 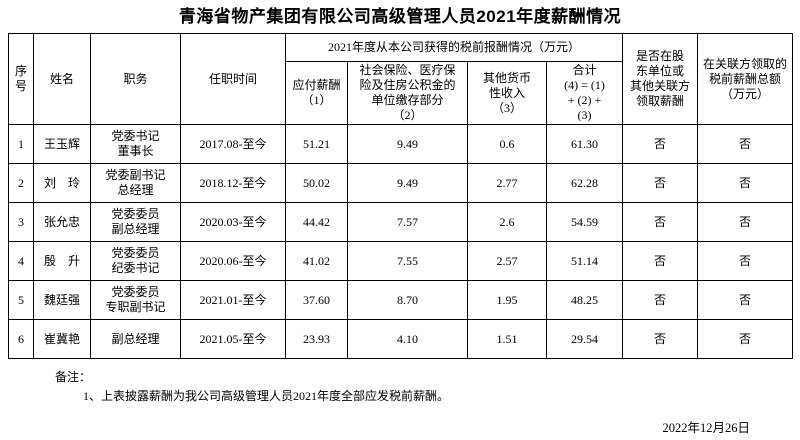 I want to click on cell-payable: 44.42, so click(x=316, y=222).